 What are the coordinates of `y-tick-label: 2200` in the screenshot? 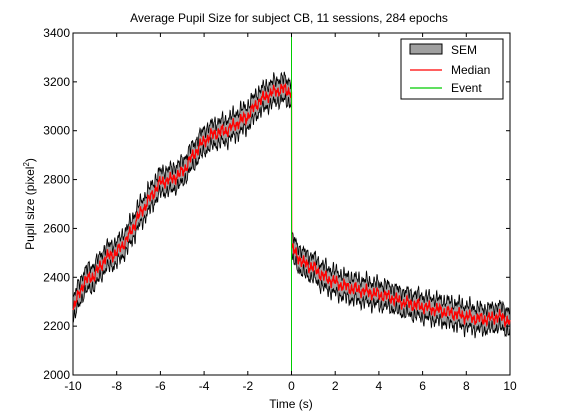 It's located at (56, 326).